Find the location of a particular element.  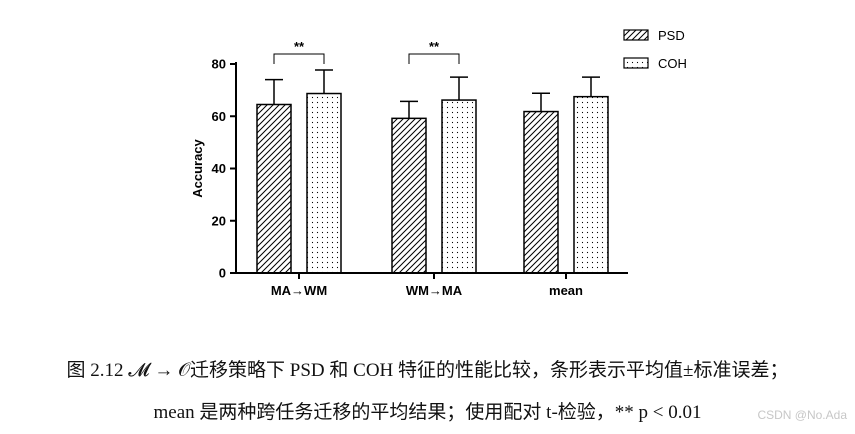

x-tick-label: MA→WM is located at coordinates (299, 290).